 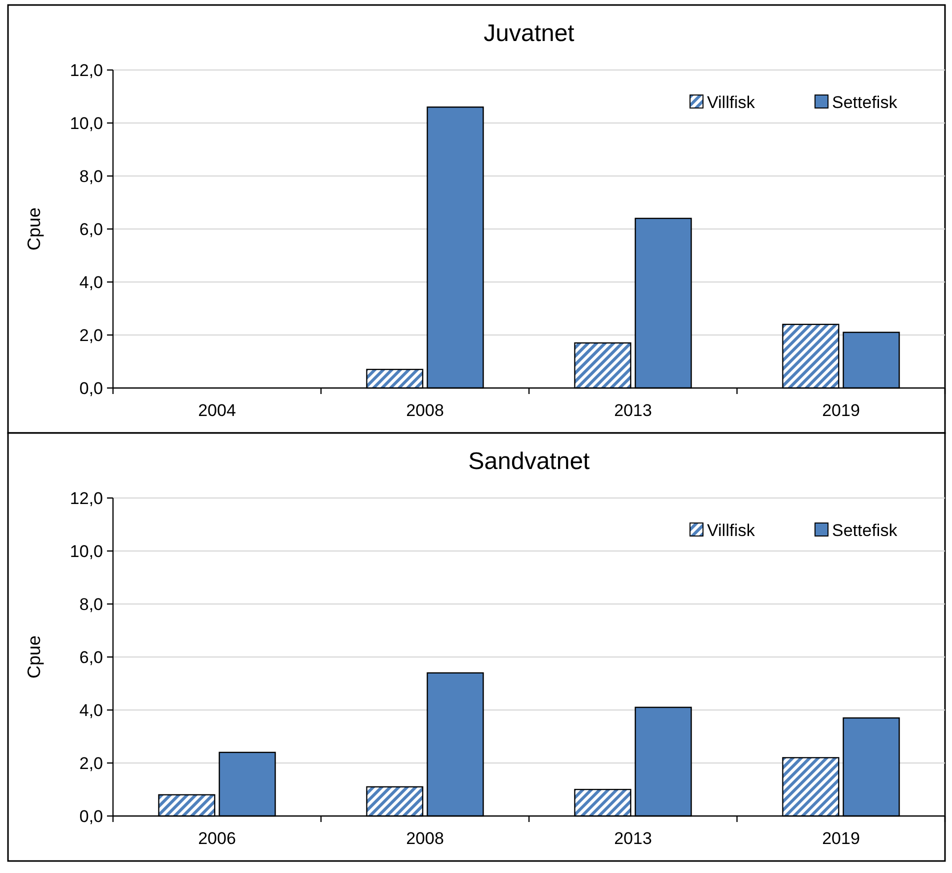 I want to click on chart-title: Sandvatnet, so click(x=529, y=461).